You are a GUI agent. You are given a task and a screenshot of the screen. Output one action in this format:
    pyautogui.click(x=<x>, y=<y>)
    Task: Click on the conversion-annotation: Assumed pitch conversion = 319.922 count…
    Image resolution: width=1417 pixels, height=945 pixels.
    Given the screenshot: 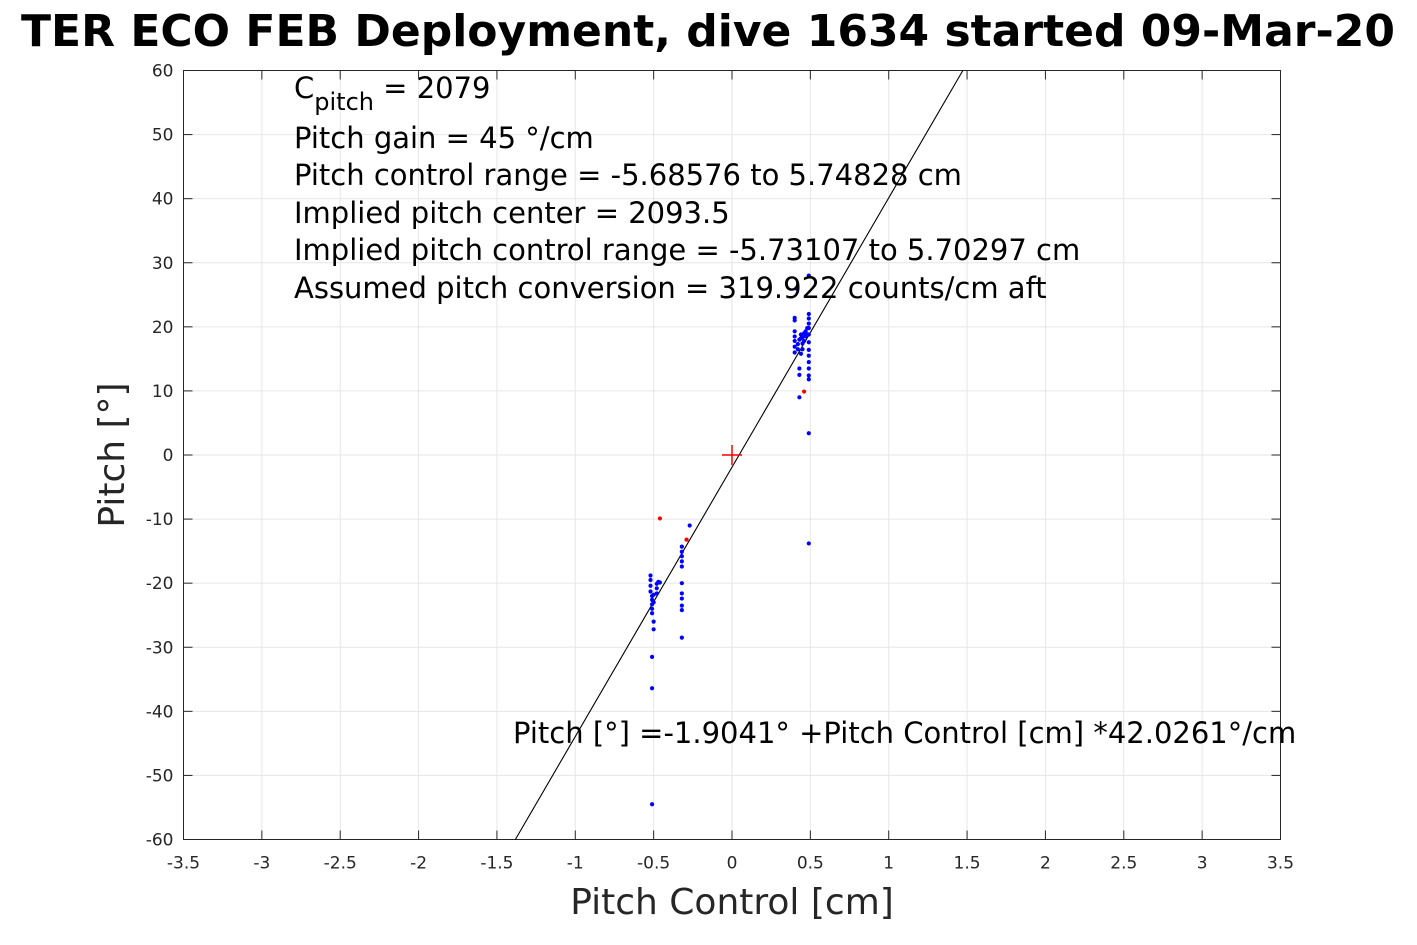 What is the action you would take?
    pyautogui.click(x=670, y=288)
    